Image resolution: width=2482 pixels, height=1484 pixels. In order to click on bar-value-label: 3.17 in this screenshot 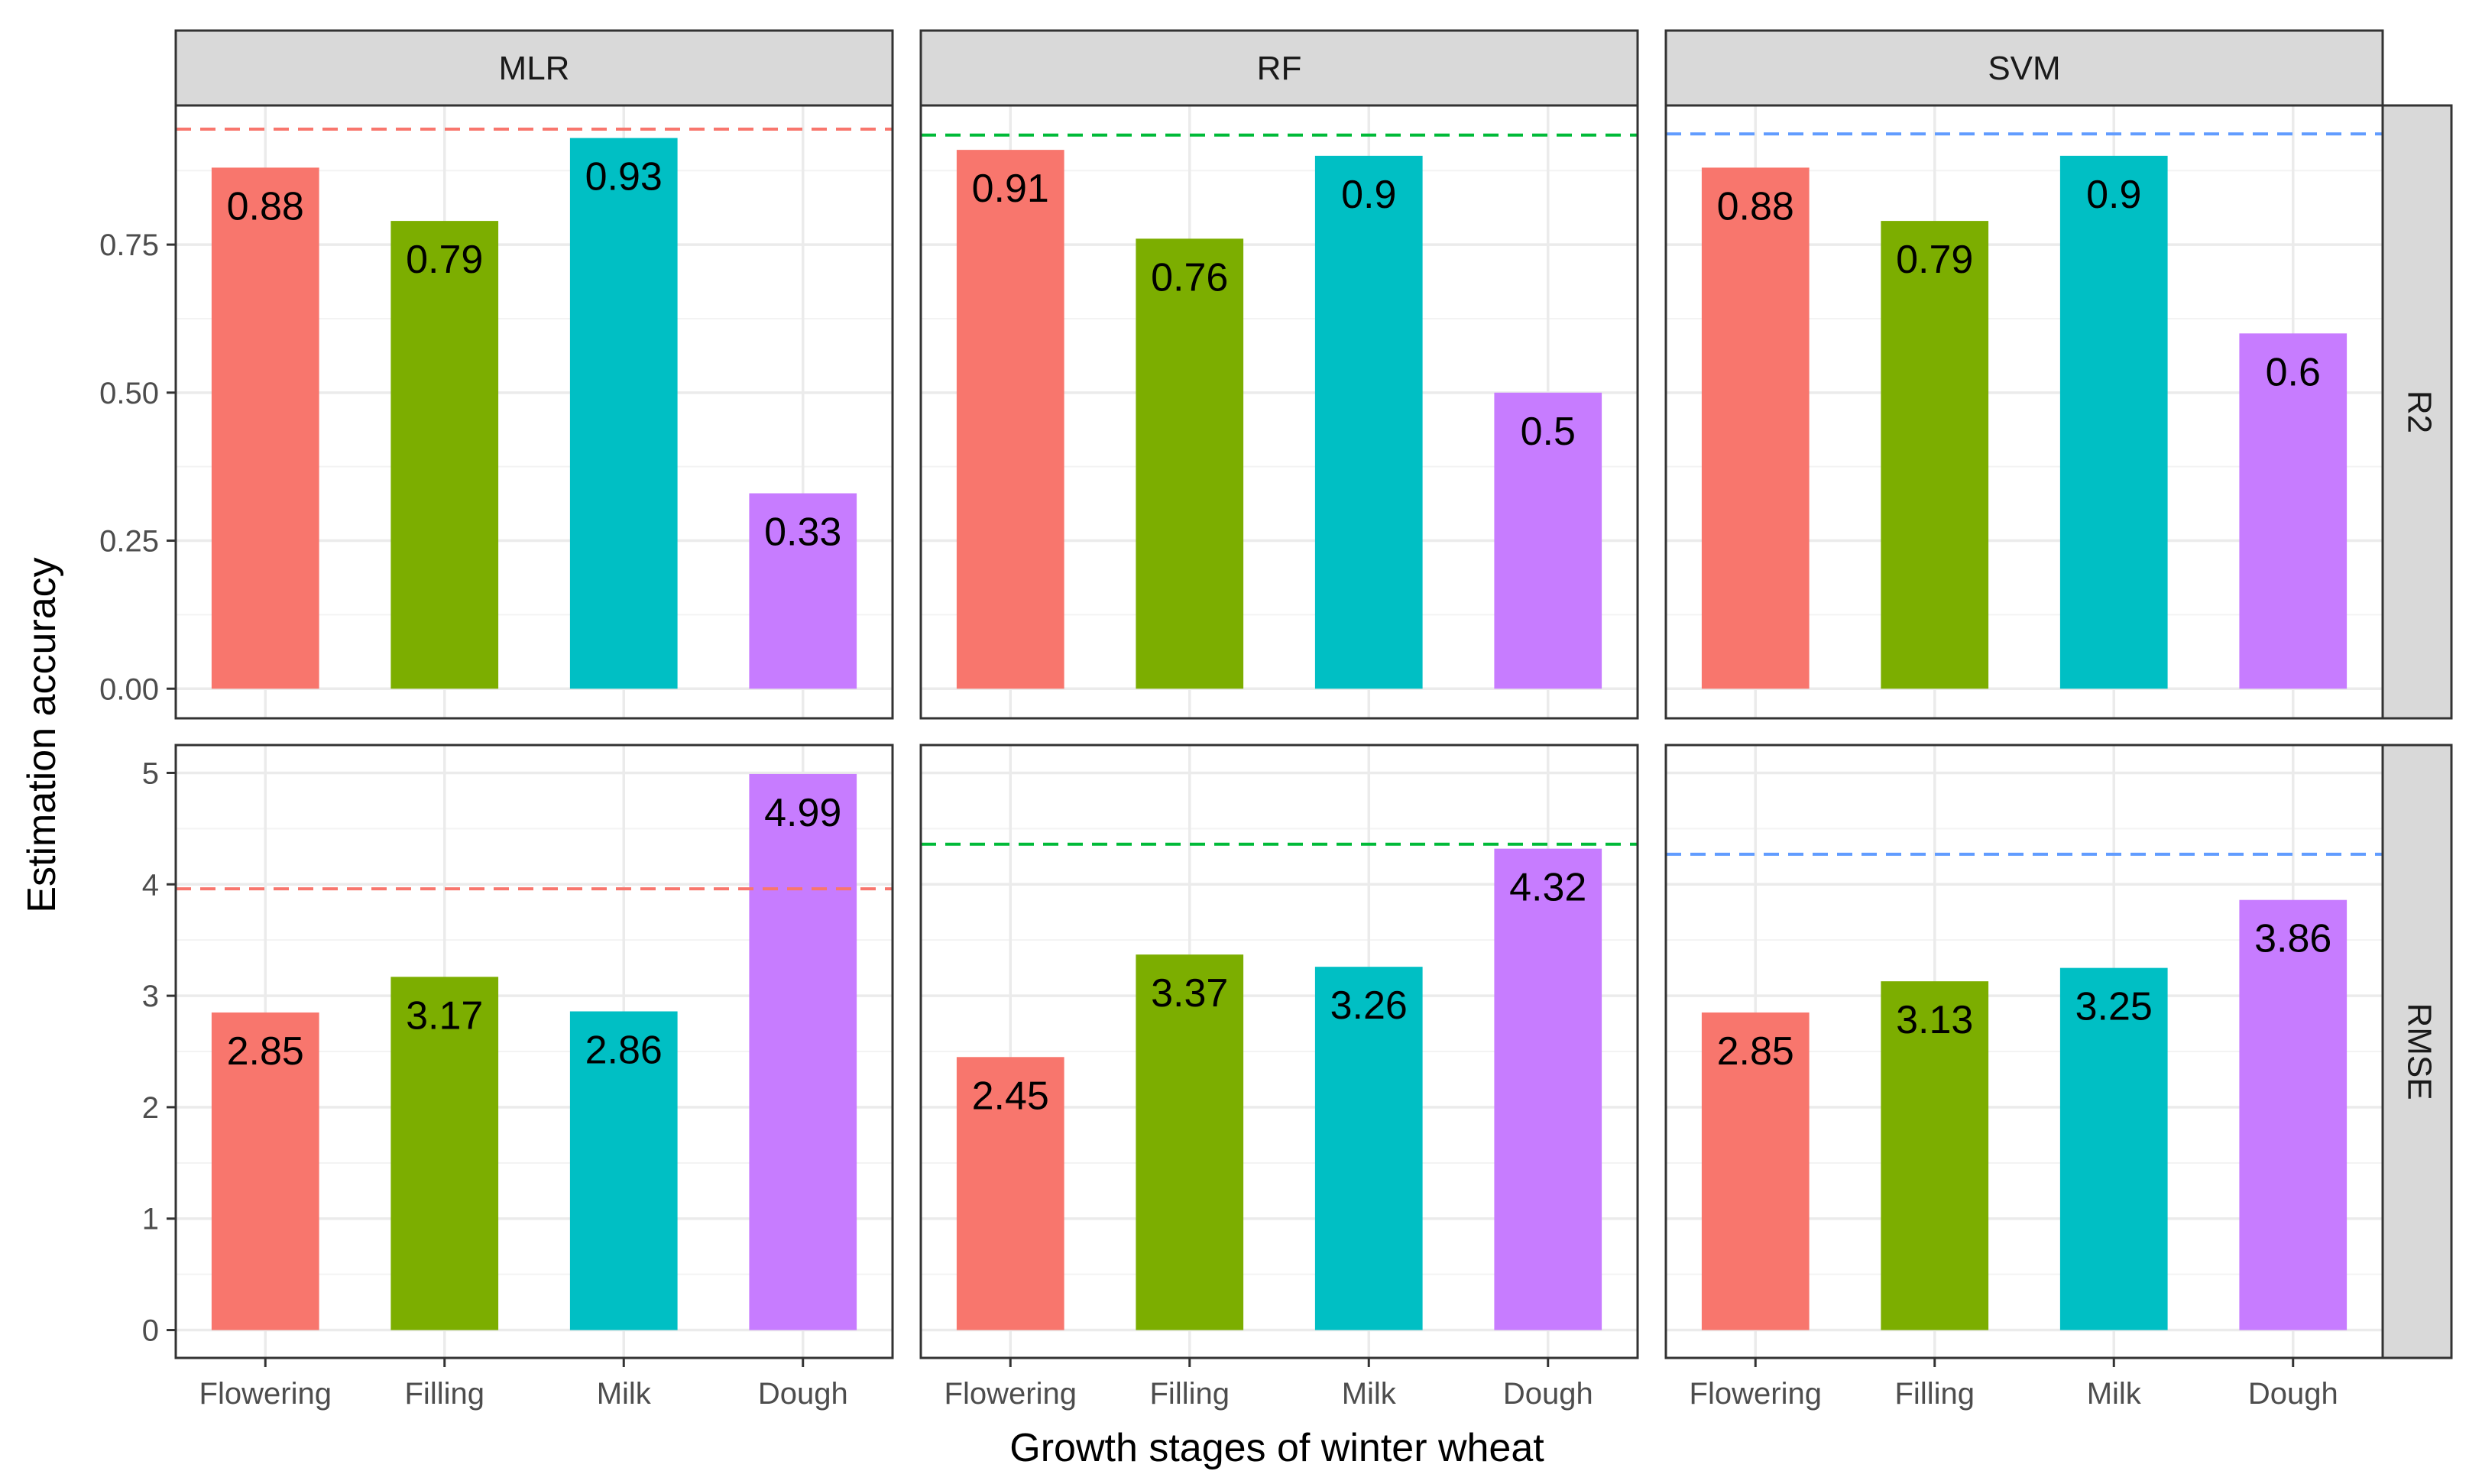, I will do `click(444, 1016)`.